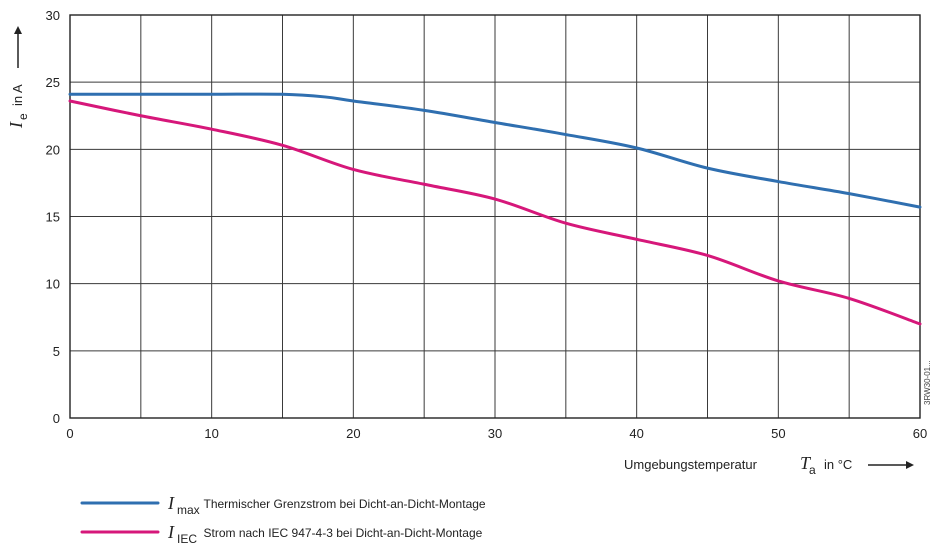 Image resolution: width=934 pixels, height=554 pixels. I want to click on legend-subscript-iec: IEC, so click(187, 539).